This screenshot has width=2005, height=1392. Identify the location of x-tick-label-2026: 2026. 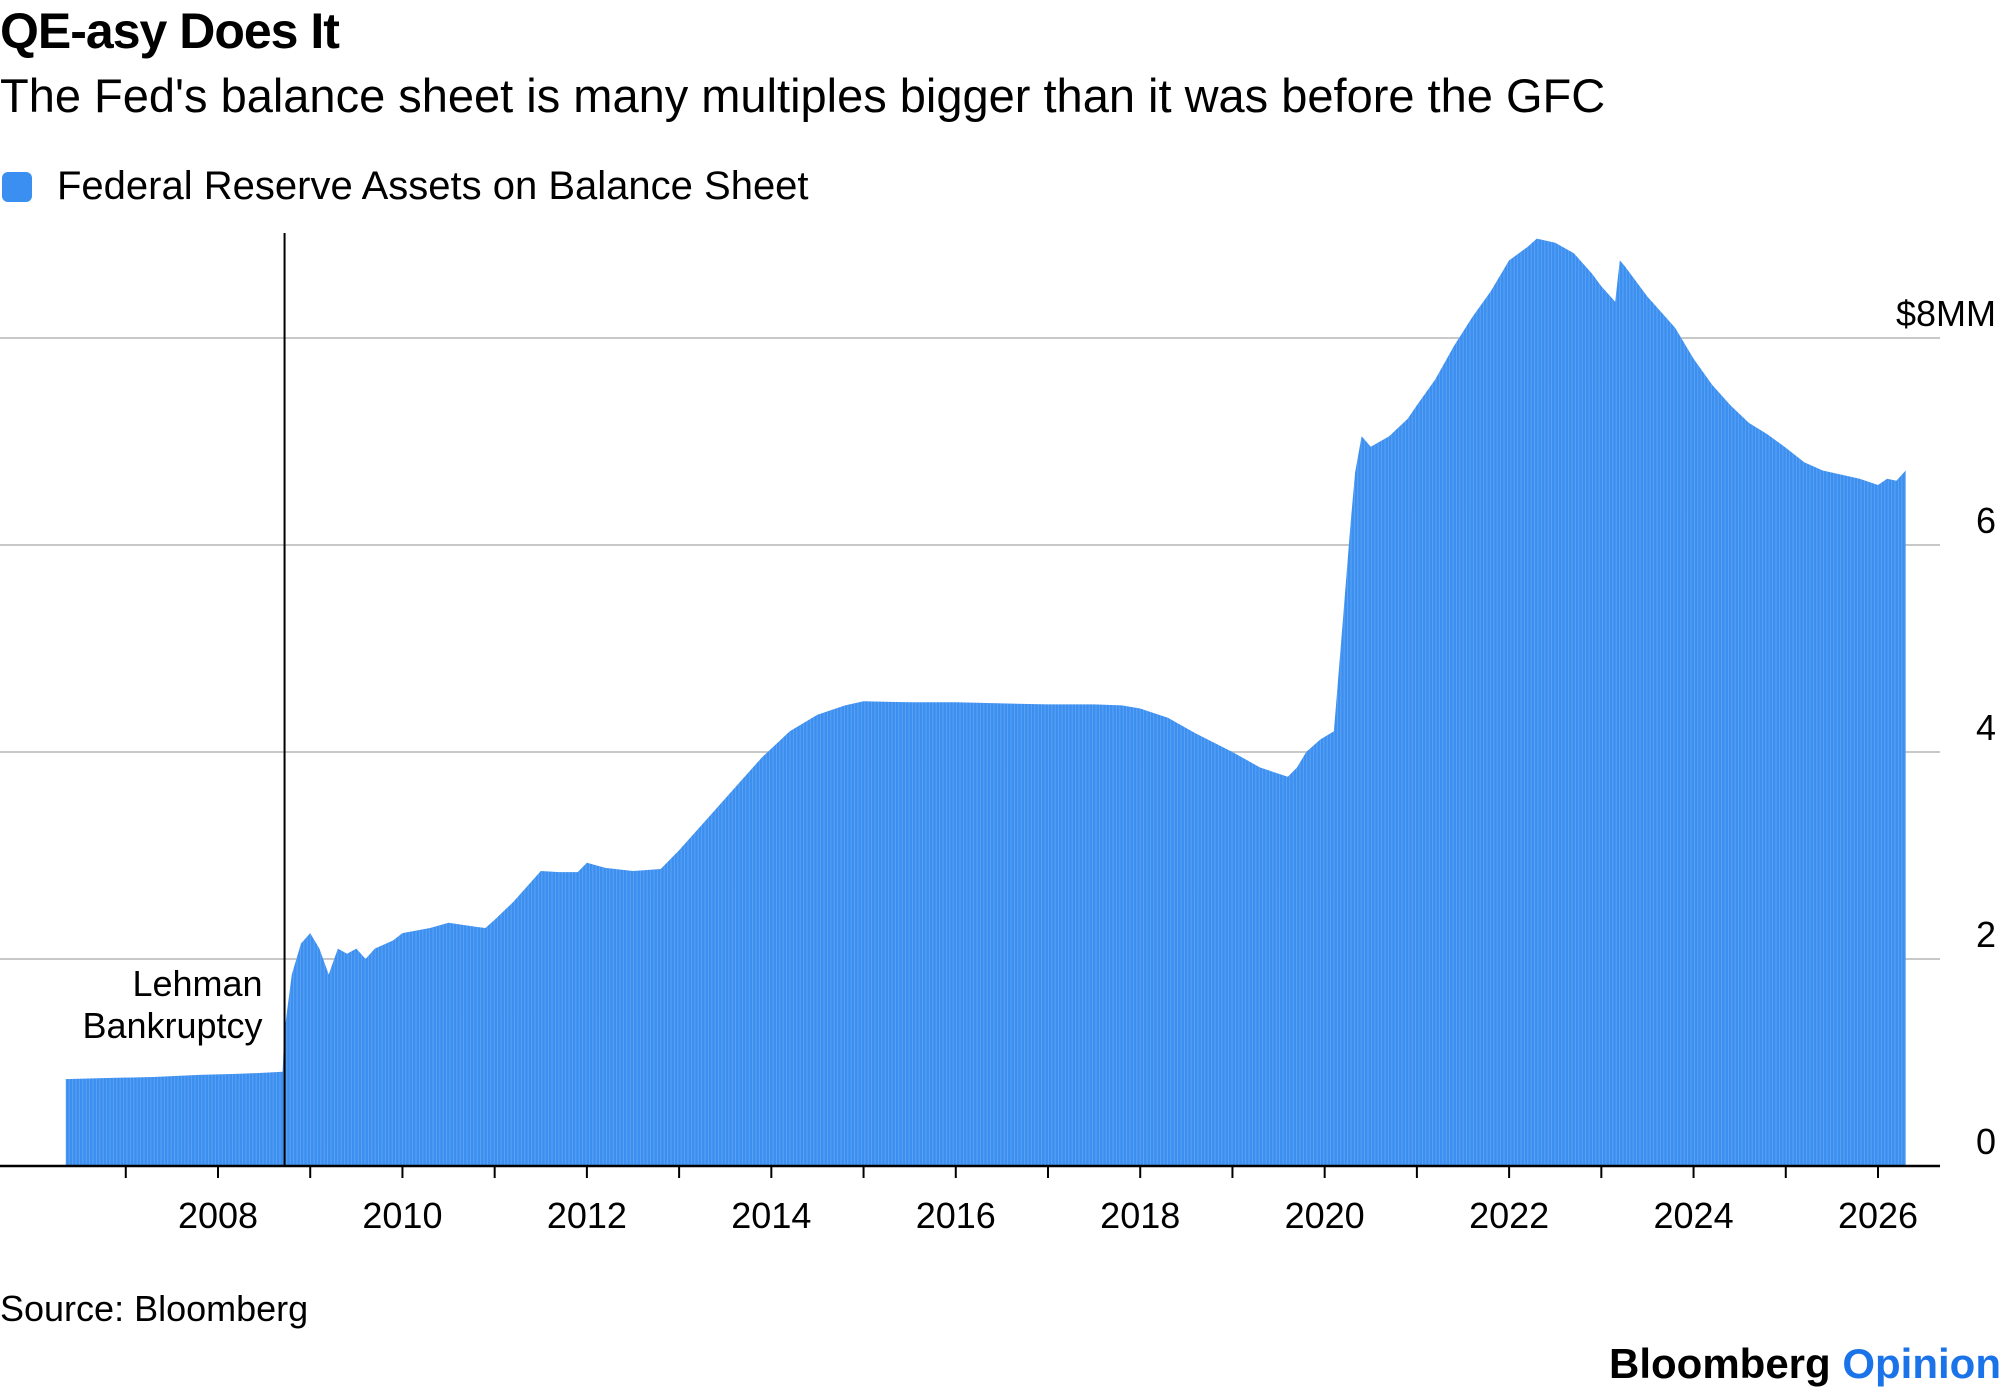
(1878, 1215).